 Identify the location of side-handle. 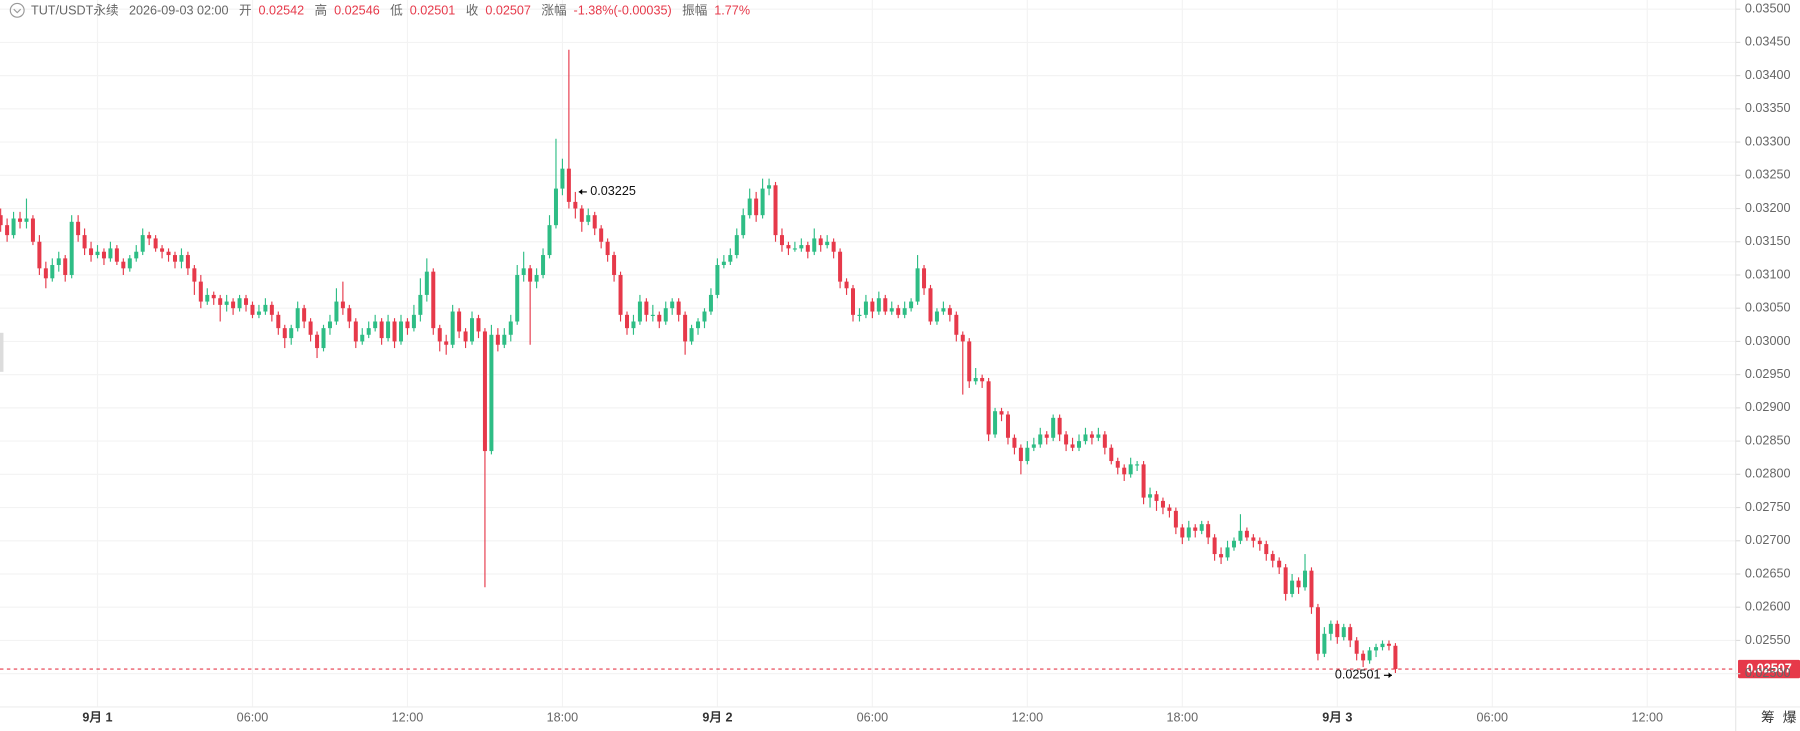
(2, 352).